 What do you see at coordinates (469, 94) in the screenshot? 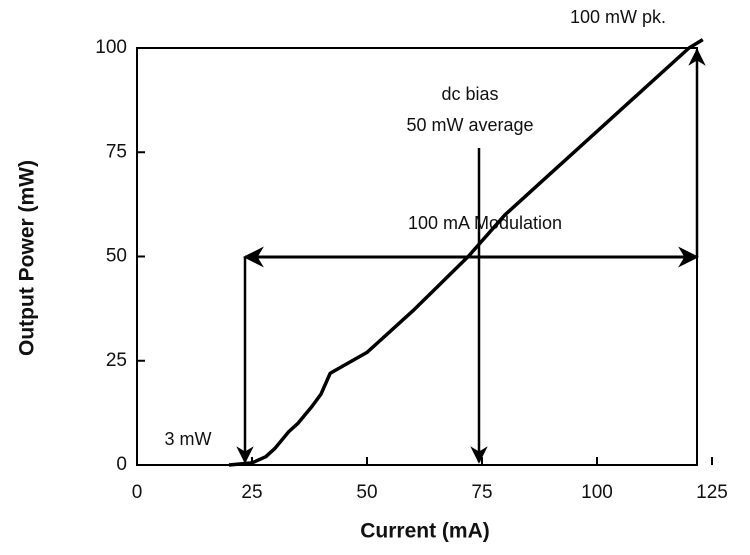
I see `annotation: dc bias` at bounding box center [469, 94].